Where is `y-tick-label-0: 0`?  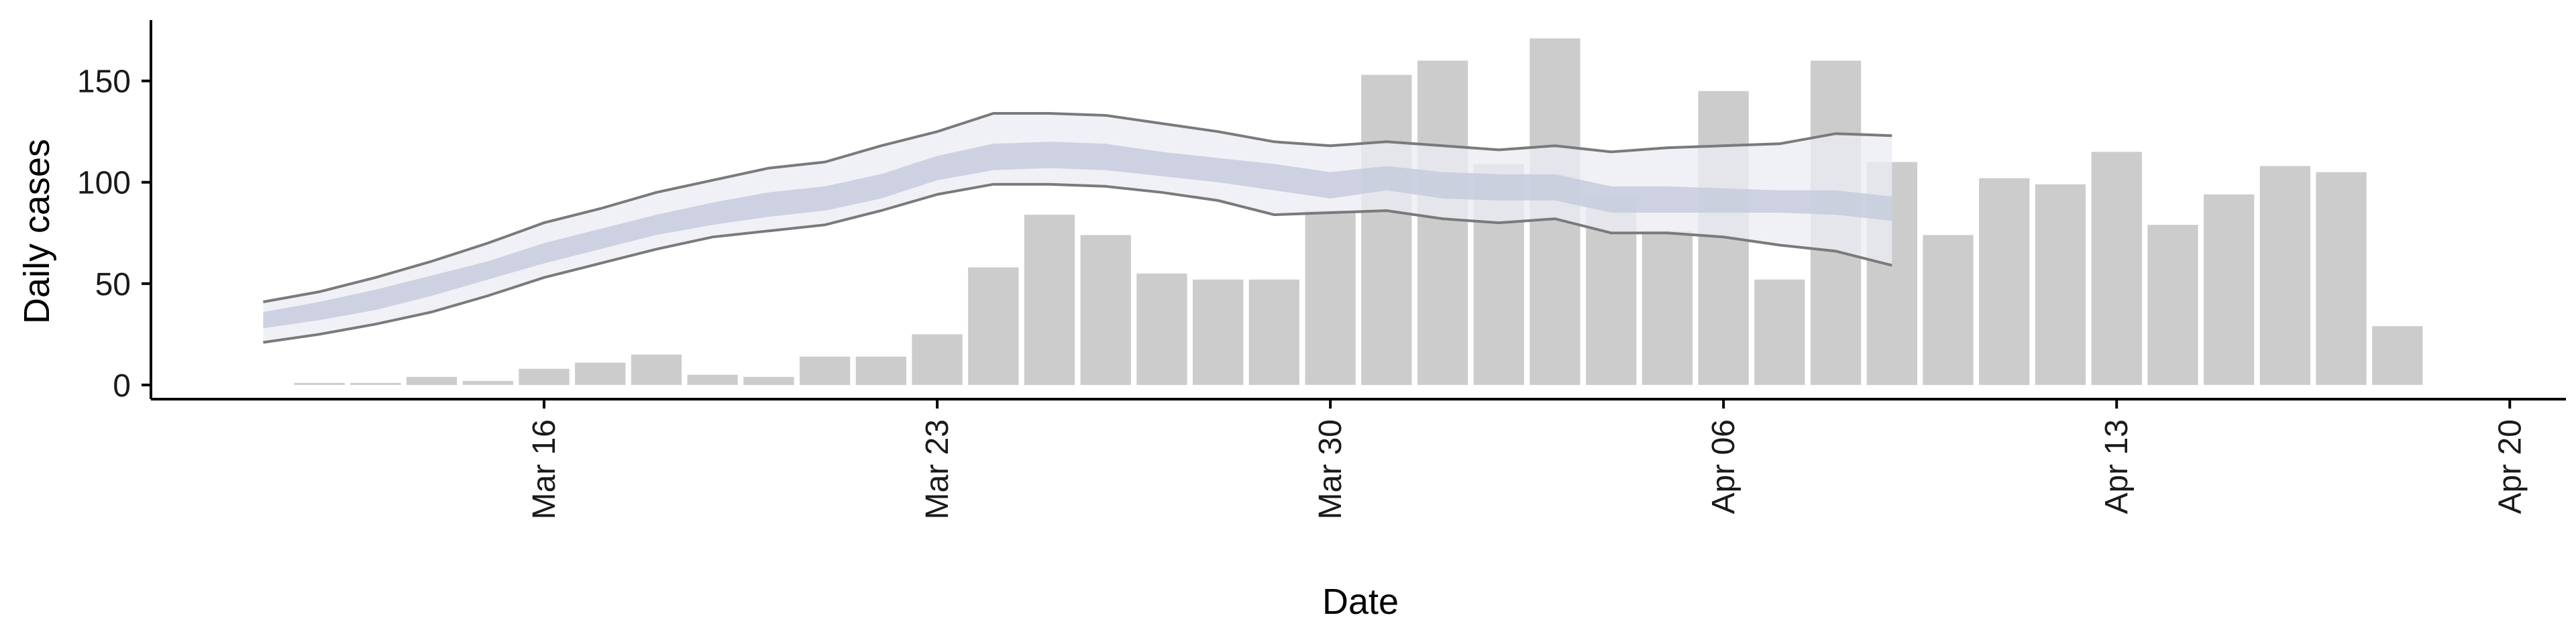 y-tick-label-0: 0 is located at coordinates (122, 386).